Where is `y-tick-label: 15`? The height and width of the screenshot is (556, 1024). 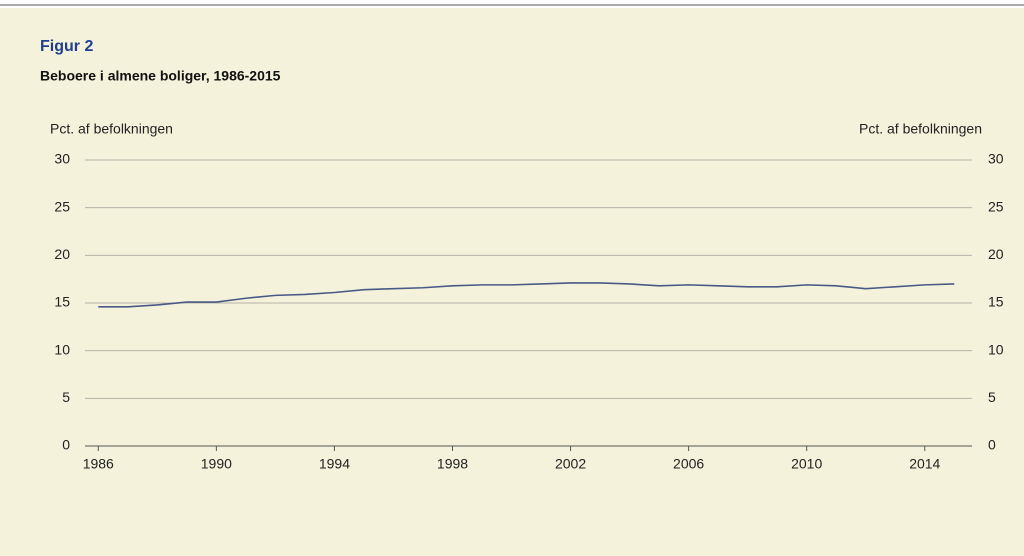
y-tick-label: 15 is located at coordinates (62, 302).